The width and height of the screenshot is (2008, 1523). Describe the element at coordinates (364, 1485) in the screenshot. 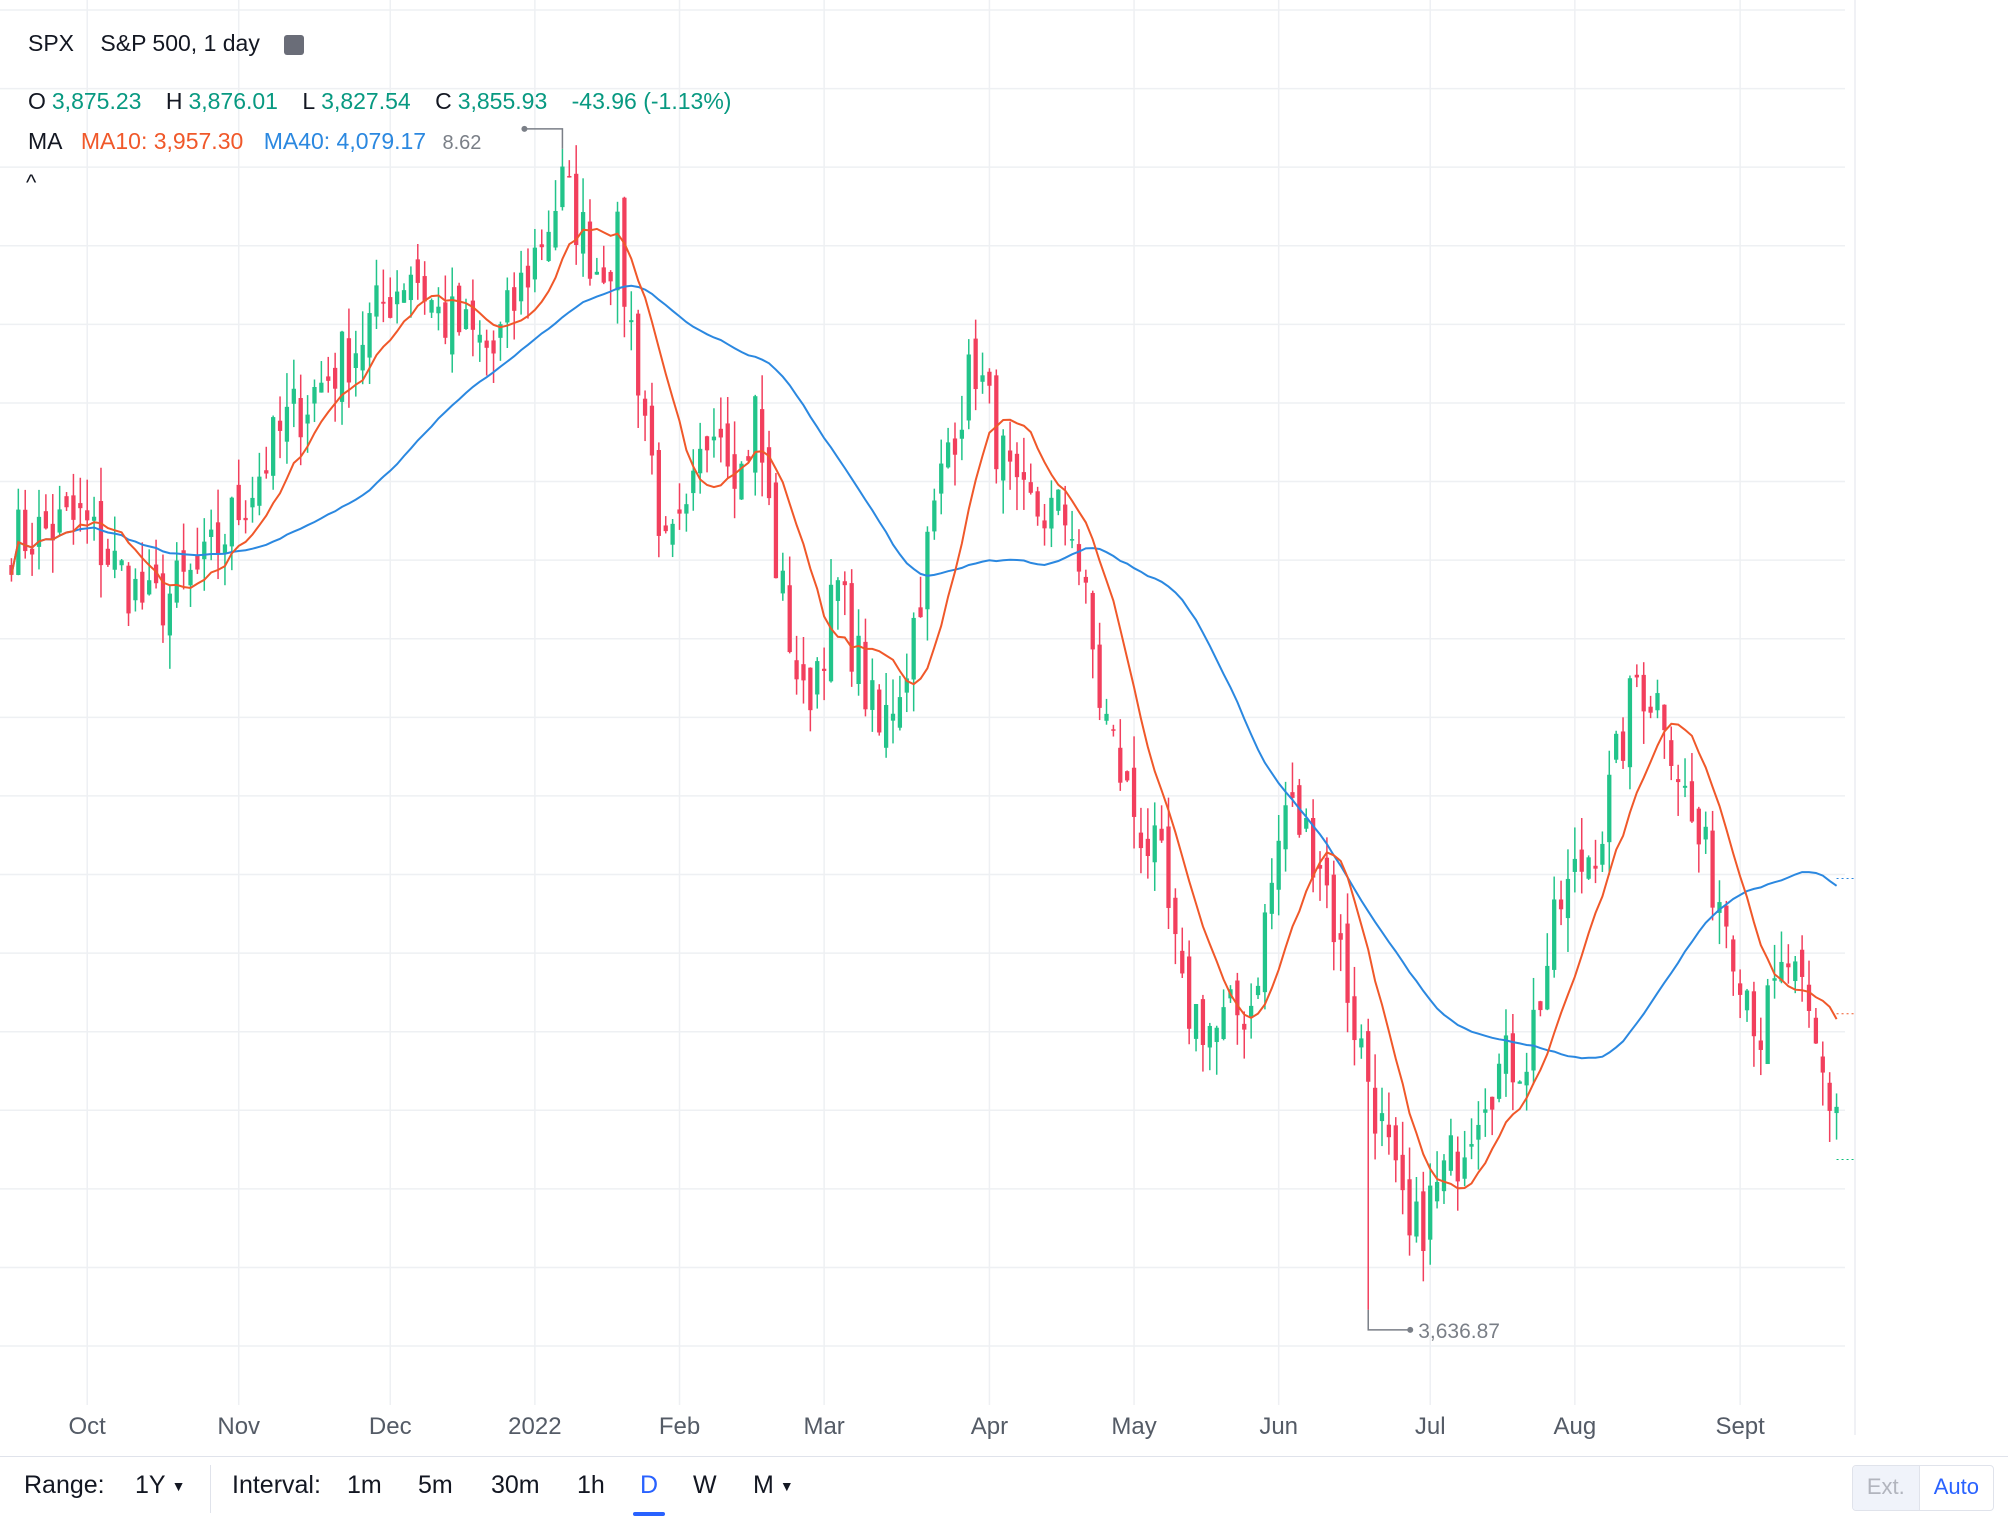

I see `interval-1m: 1m` at that location.